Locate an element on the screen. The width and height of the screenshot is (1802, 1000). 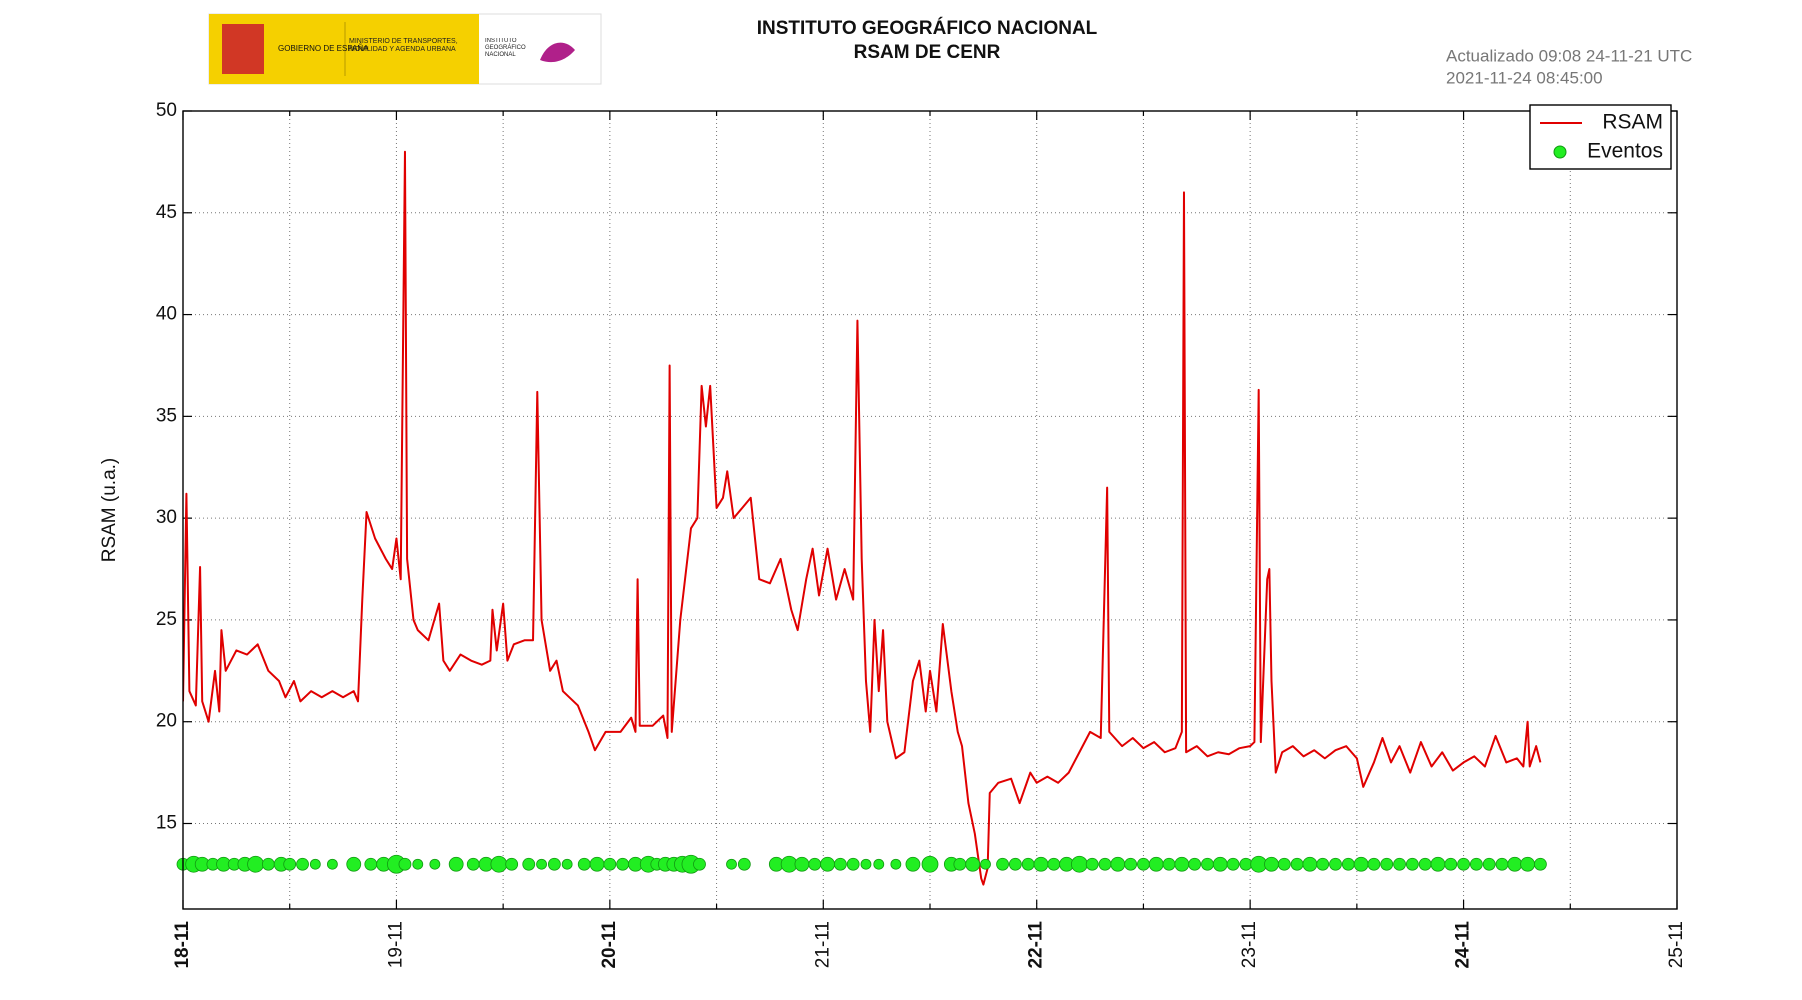
logo-text: INSTITUTO GEOGRÁFICO NACIONAL is located at coordinates (505, 48).